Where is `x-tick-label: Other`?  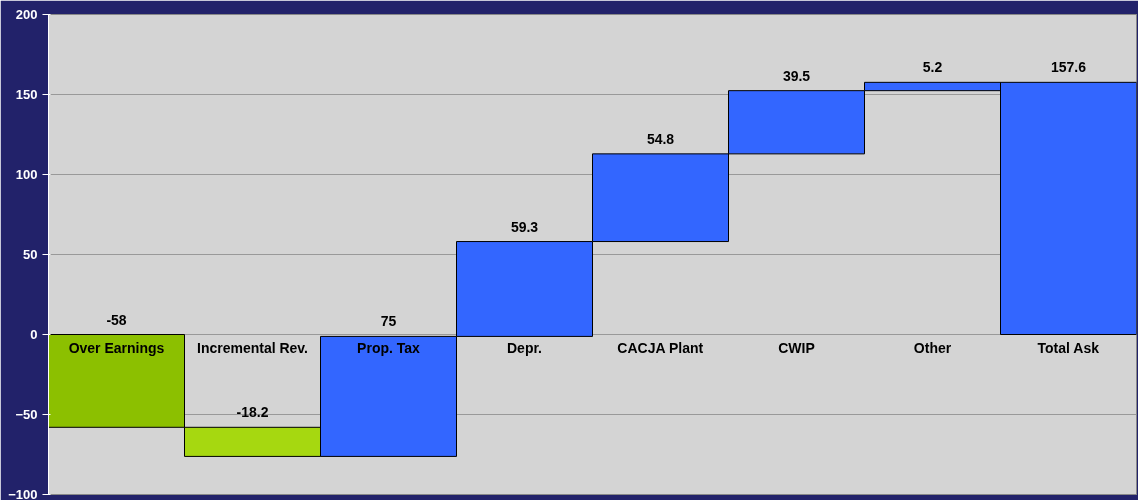 x-tick-label: Other is located at coordinates (932, 347).